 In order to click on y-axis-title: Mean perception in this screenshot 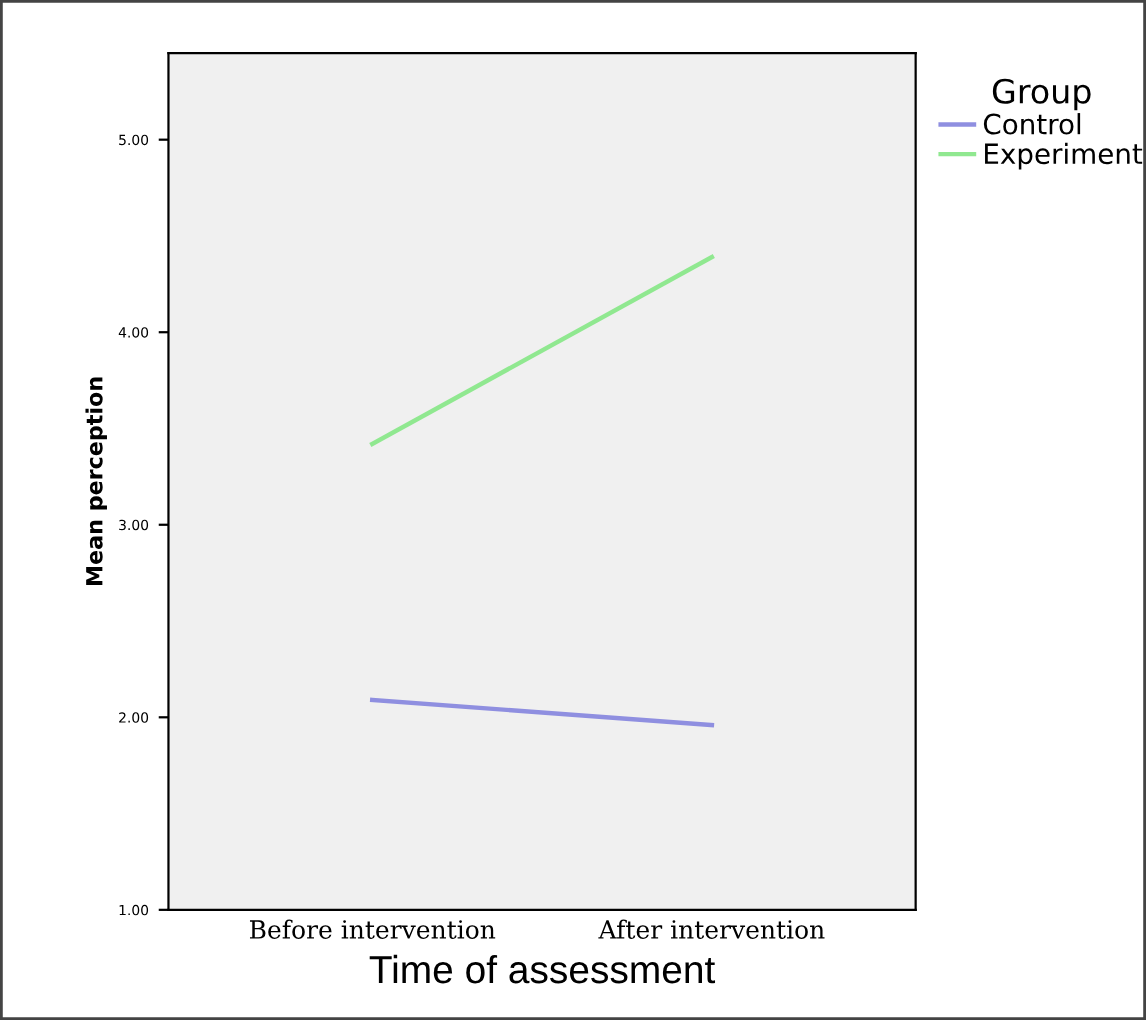, I will do `click(96, 481)`.